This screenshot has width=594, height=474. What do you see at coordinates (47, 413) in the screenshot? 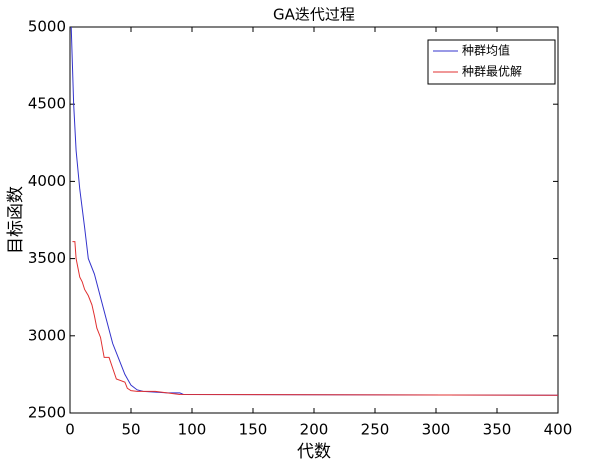
I see `y-tick-label: 2500` at bounding box center [47, 413].